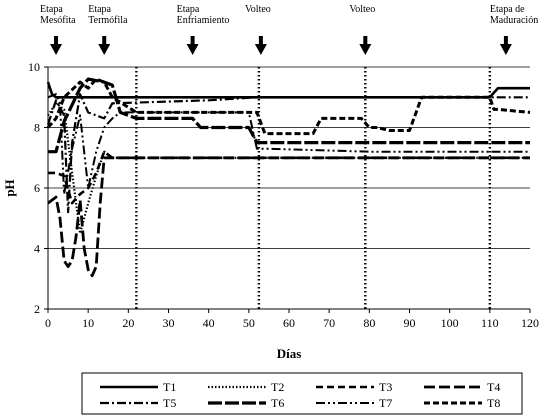  I want to click on series-line-T3, so click(289, 177).